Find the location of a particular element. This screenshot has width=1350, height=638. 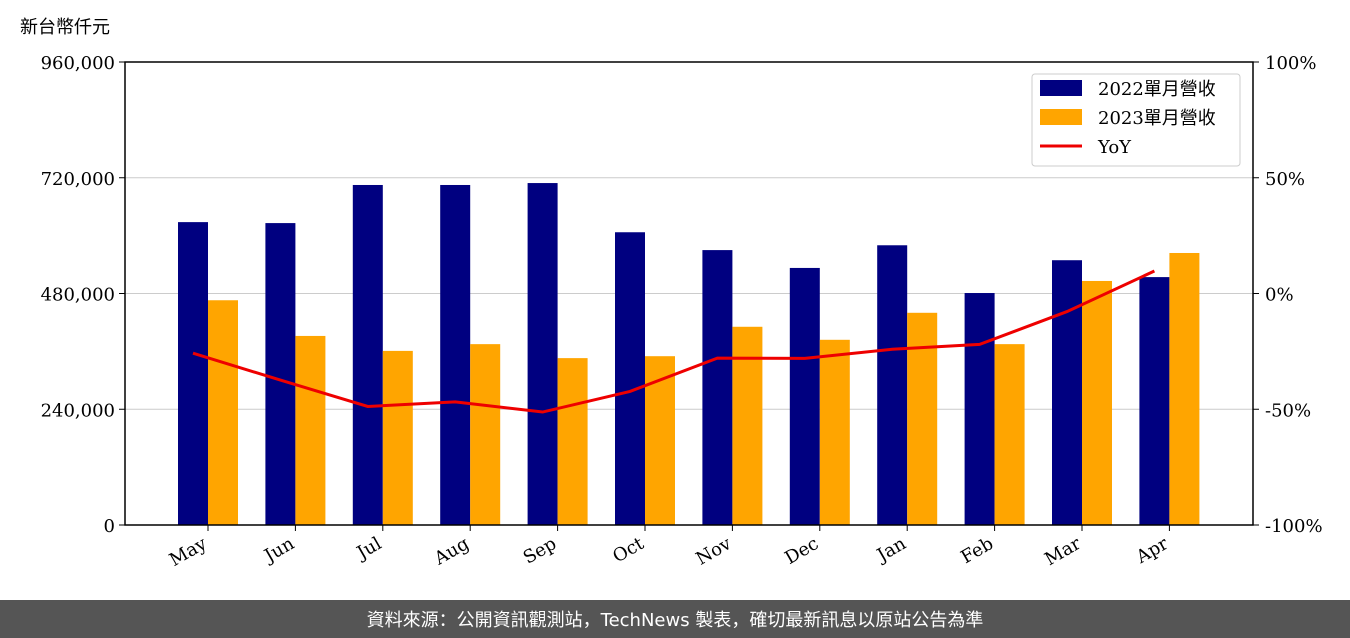

x-tick-label: May is located at coordinates (188, 552).